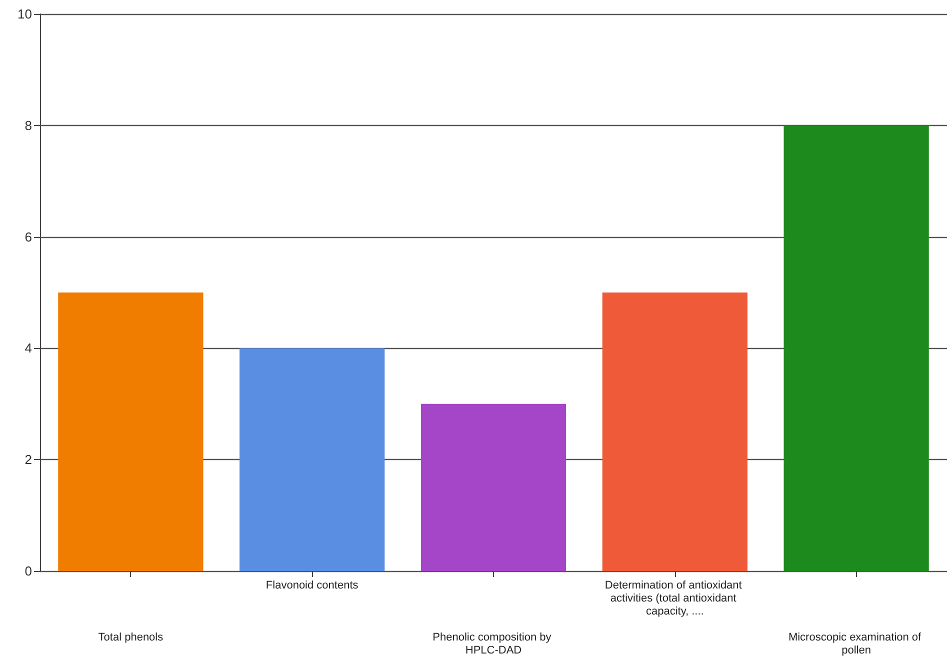 The image size is (947, 664). Describe the element at coordinates (28, 348) in the screenshot. I see `y-tick-label: 4` at that location.